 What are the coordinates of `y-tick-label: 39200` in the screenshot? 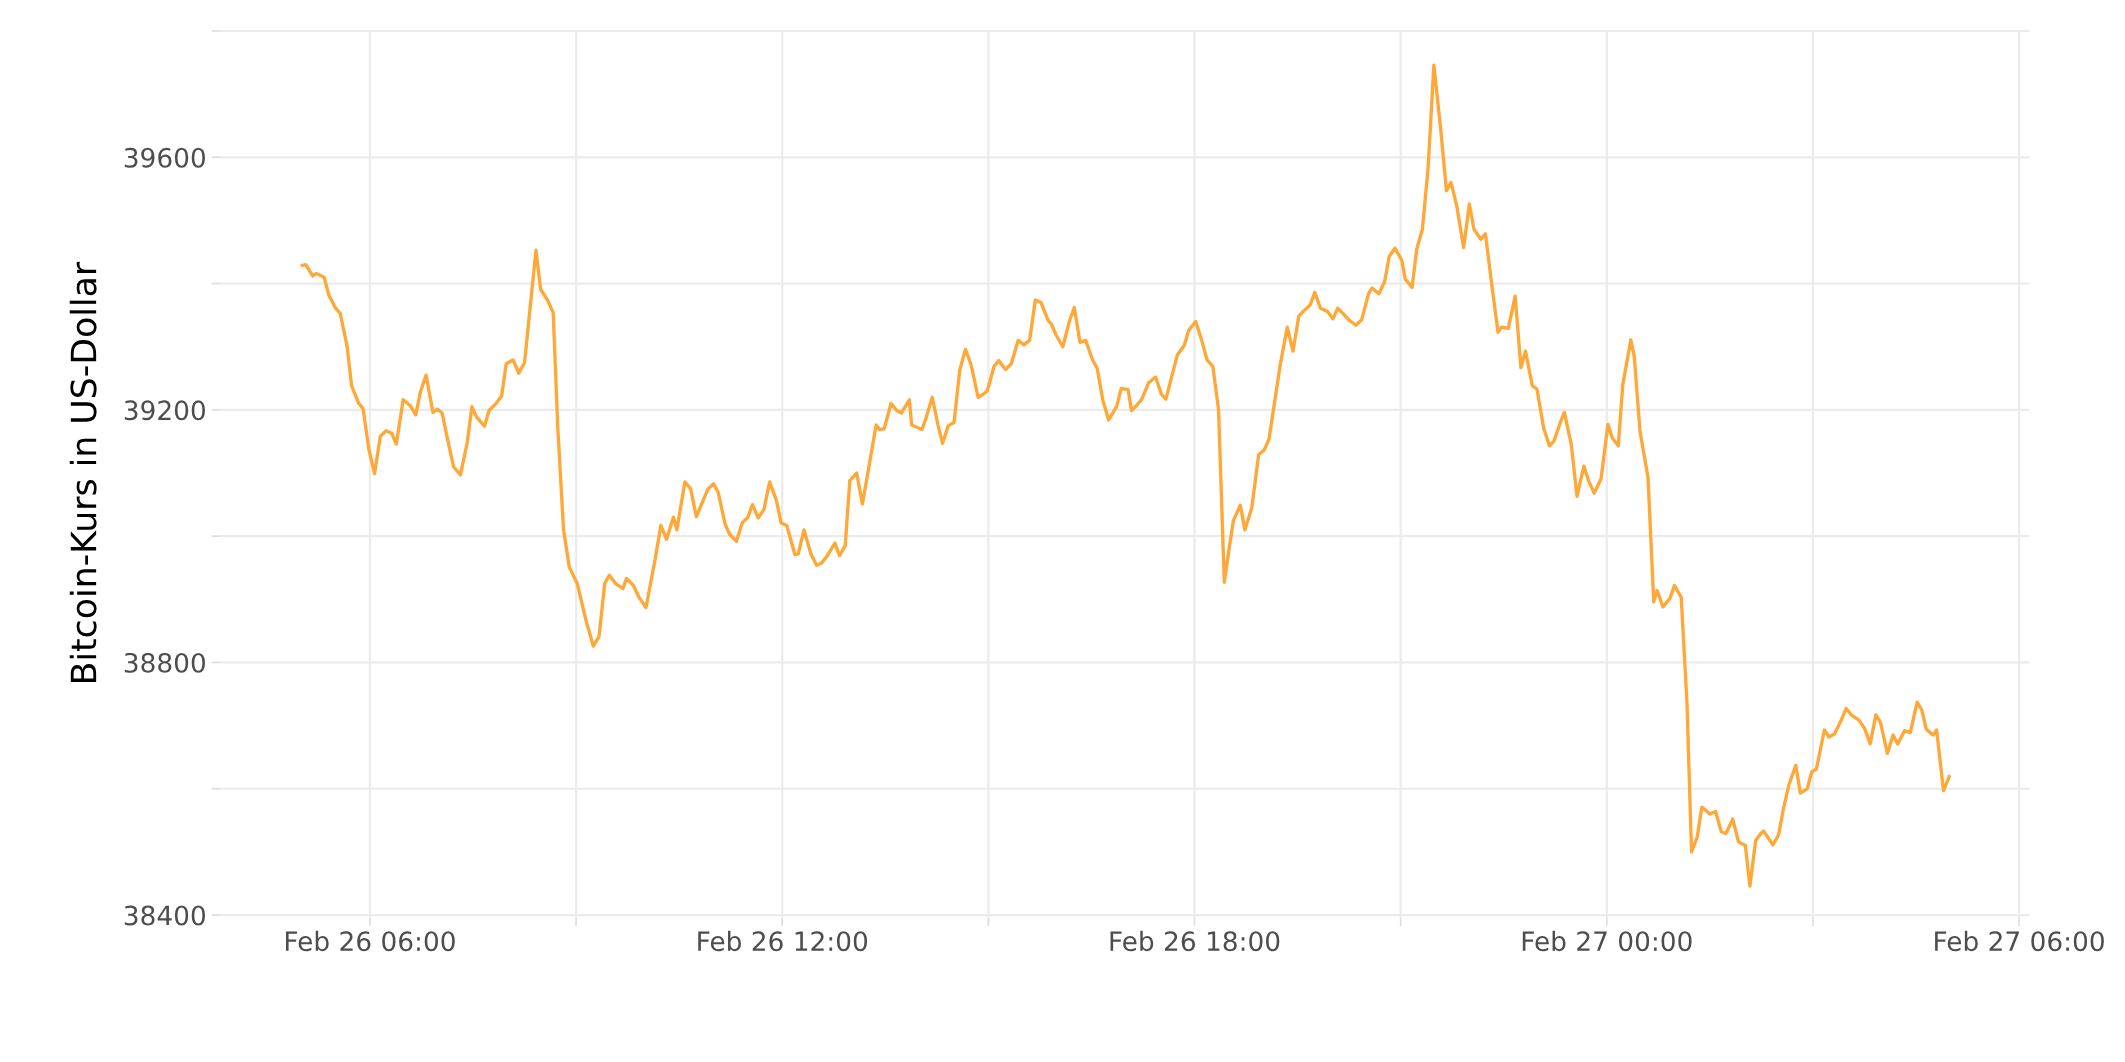 It's located at (164, 410).